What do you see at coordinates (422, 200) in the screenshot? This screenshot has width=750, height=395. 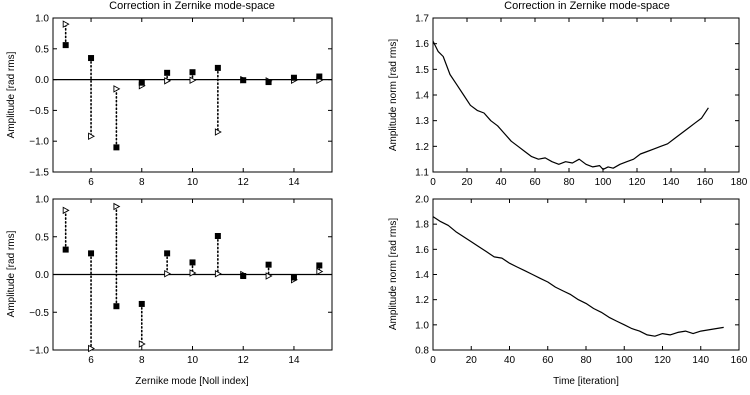 I see `y-tick-label: 2.0` at bounding box center [422, 200].